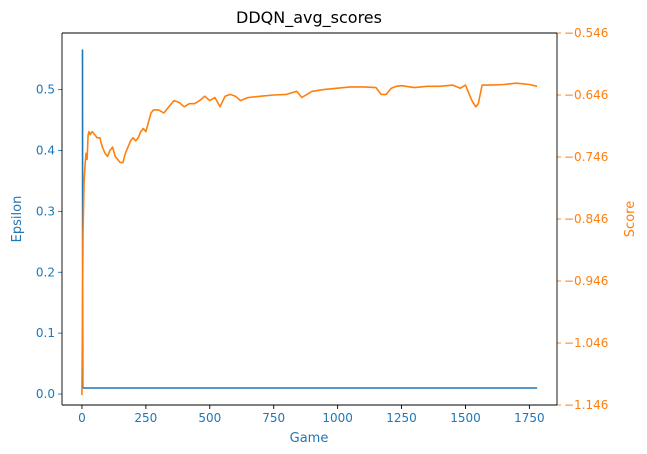 This screenshot has width=647, height=454. What do you see at coordinates (45, 272) in the screenshot?
I see `y-left-tick-label: 0.2` at bounding box center [45, 272].